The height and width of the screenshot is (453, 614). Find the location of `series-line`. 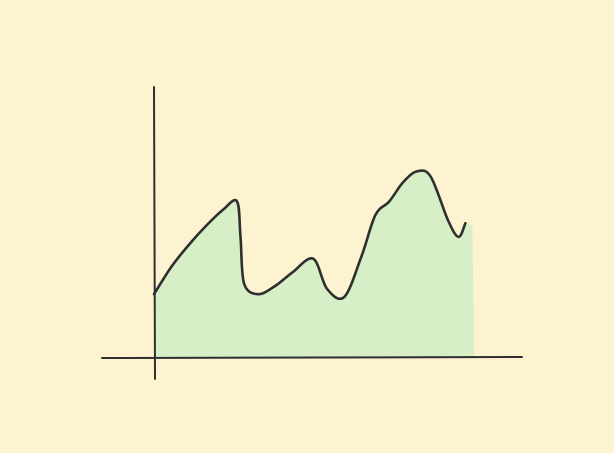

series-line is located at coordinates (309, 235).